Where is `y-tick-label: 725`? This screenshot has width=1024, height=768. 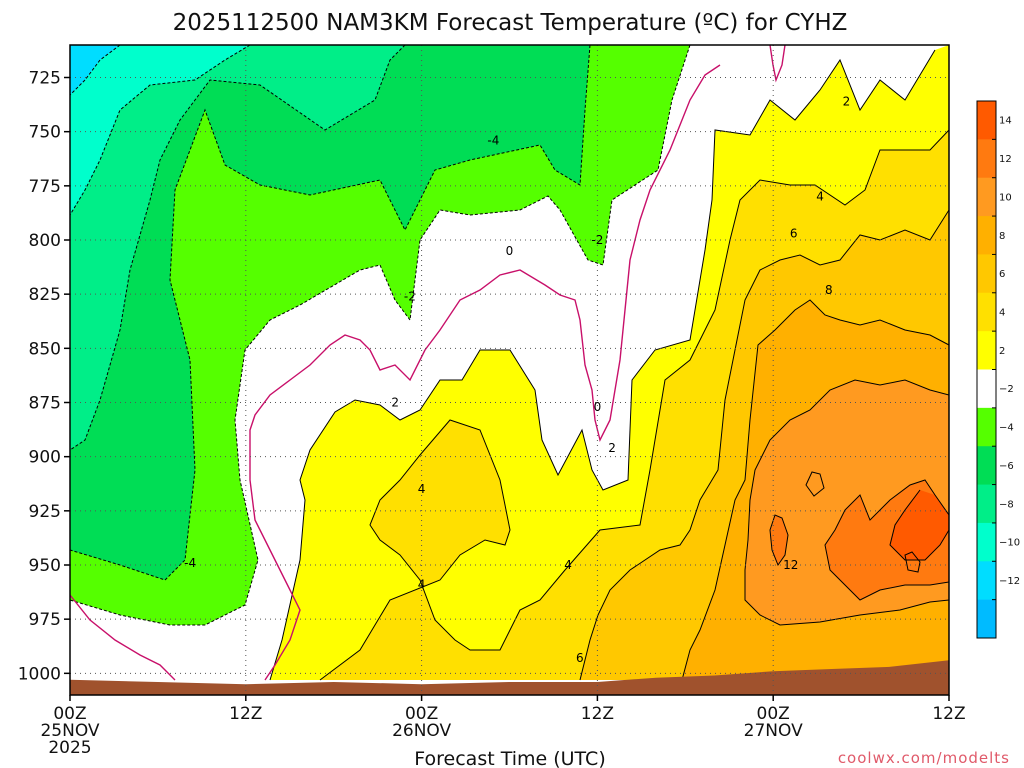
y-tick-label: 725 is located at coordinates (45, 79).